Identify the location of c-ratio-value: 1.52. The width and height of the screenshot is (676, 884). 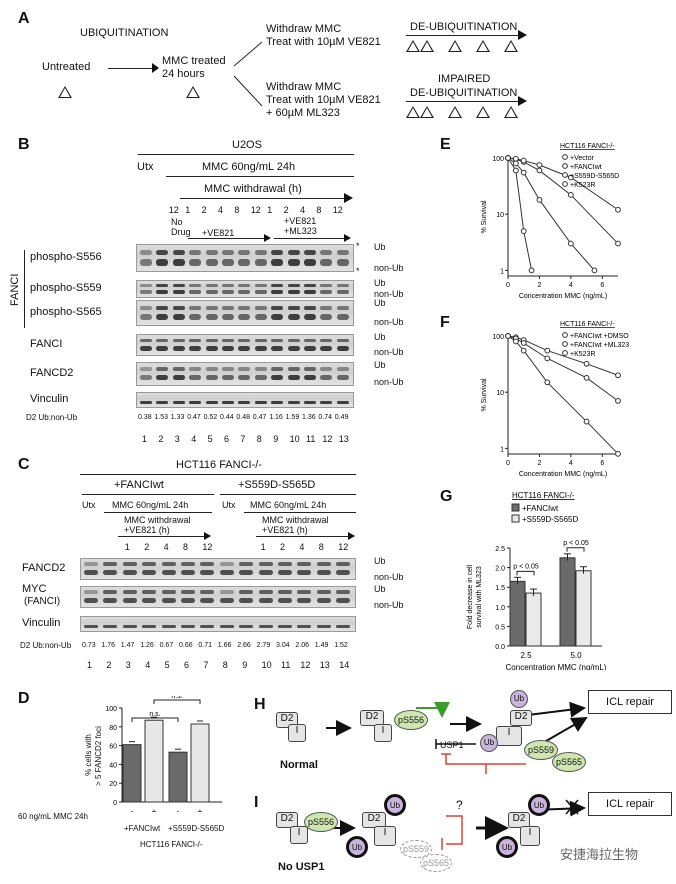
(341, 645).